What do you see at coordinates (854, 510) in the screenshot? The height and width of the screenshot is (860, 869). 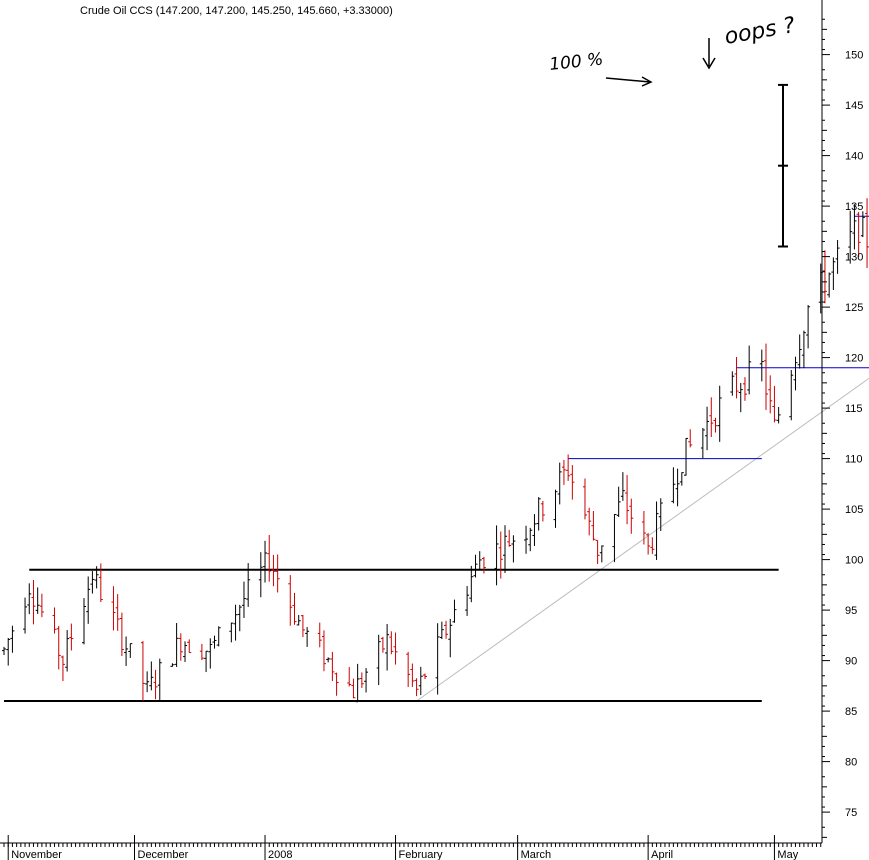 I see `y-tick-label: 105` at bounding box center [854, 510].